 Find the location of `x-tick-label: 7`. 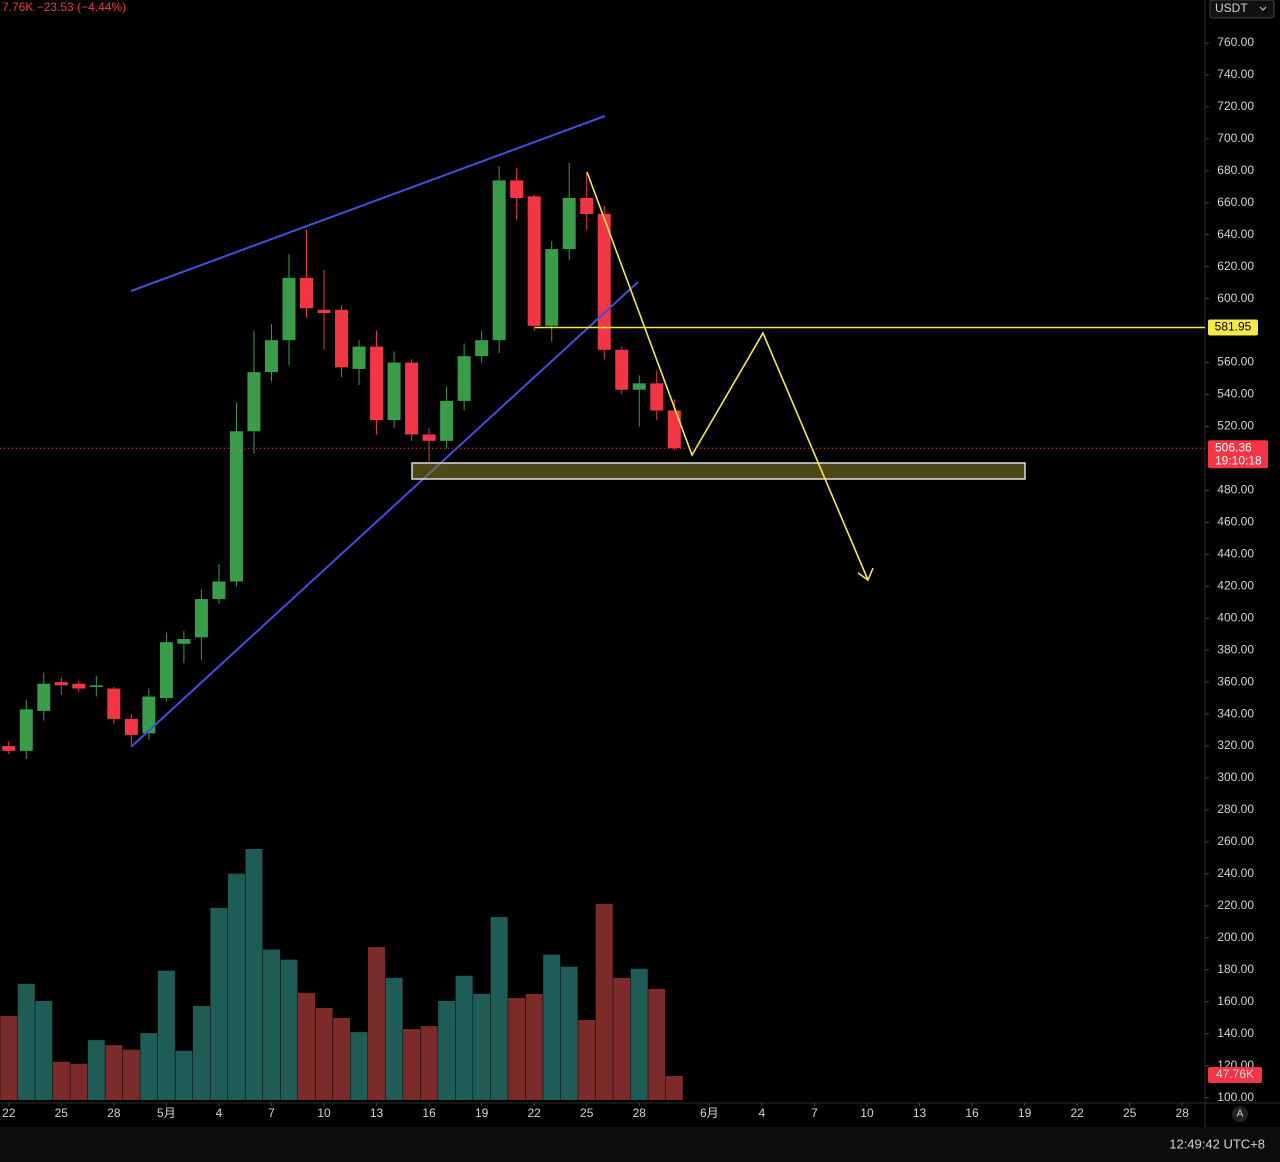

x-tick-label: 7 is located at coordinates (271, 1113).